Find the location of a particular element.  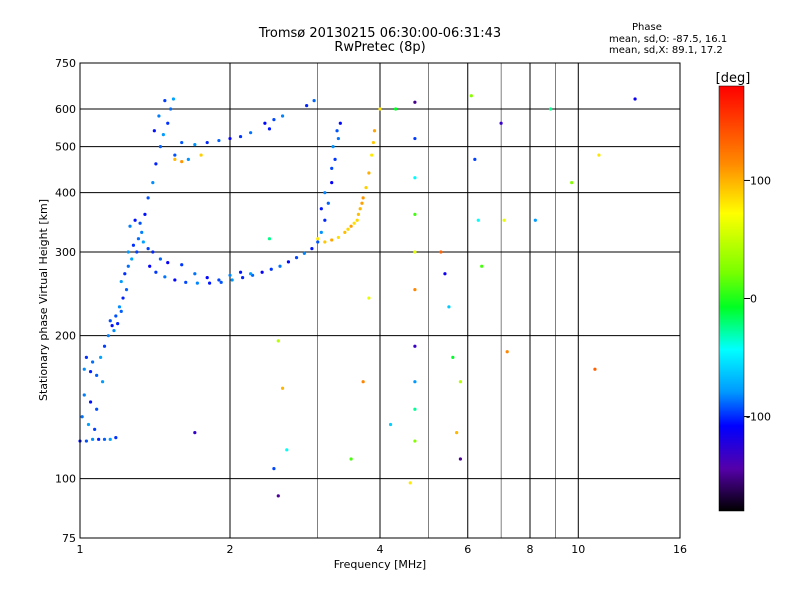

colorbar-unit: [deg] is located at coordinates (733, 78).